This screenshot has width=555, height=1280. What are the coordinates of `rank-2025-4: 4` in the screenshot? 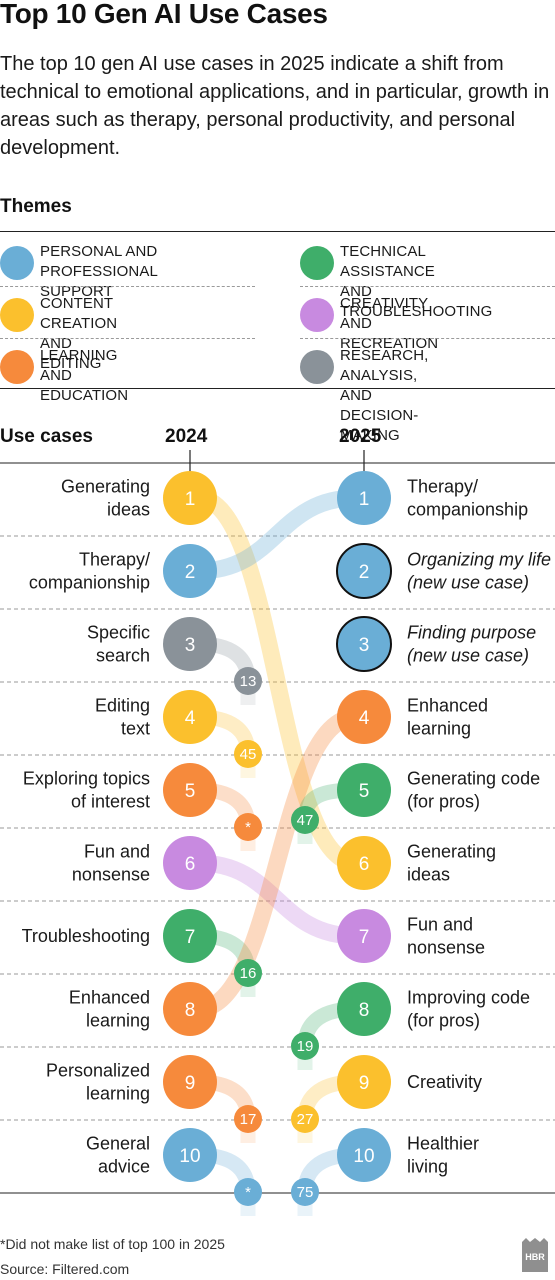 It's located at (364, 718).